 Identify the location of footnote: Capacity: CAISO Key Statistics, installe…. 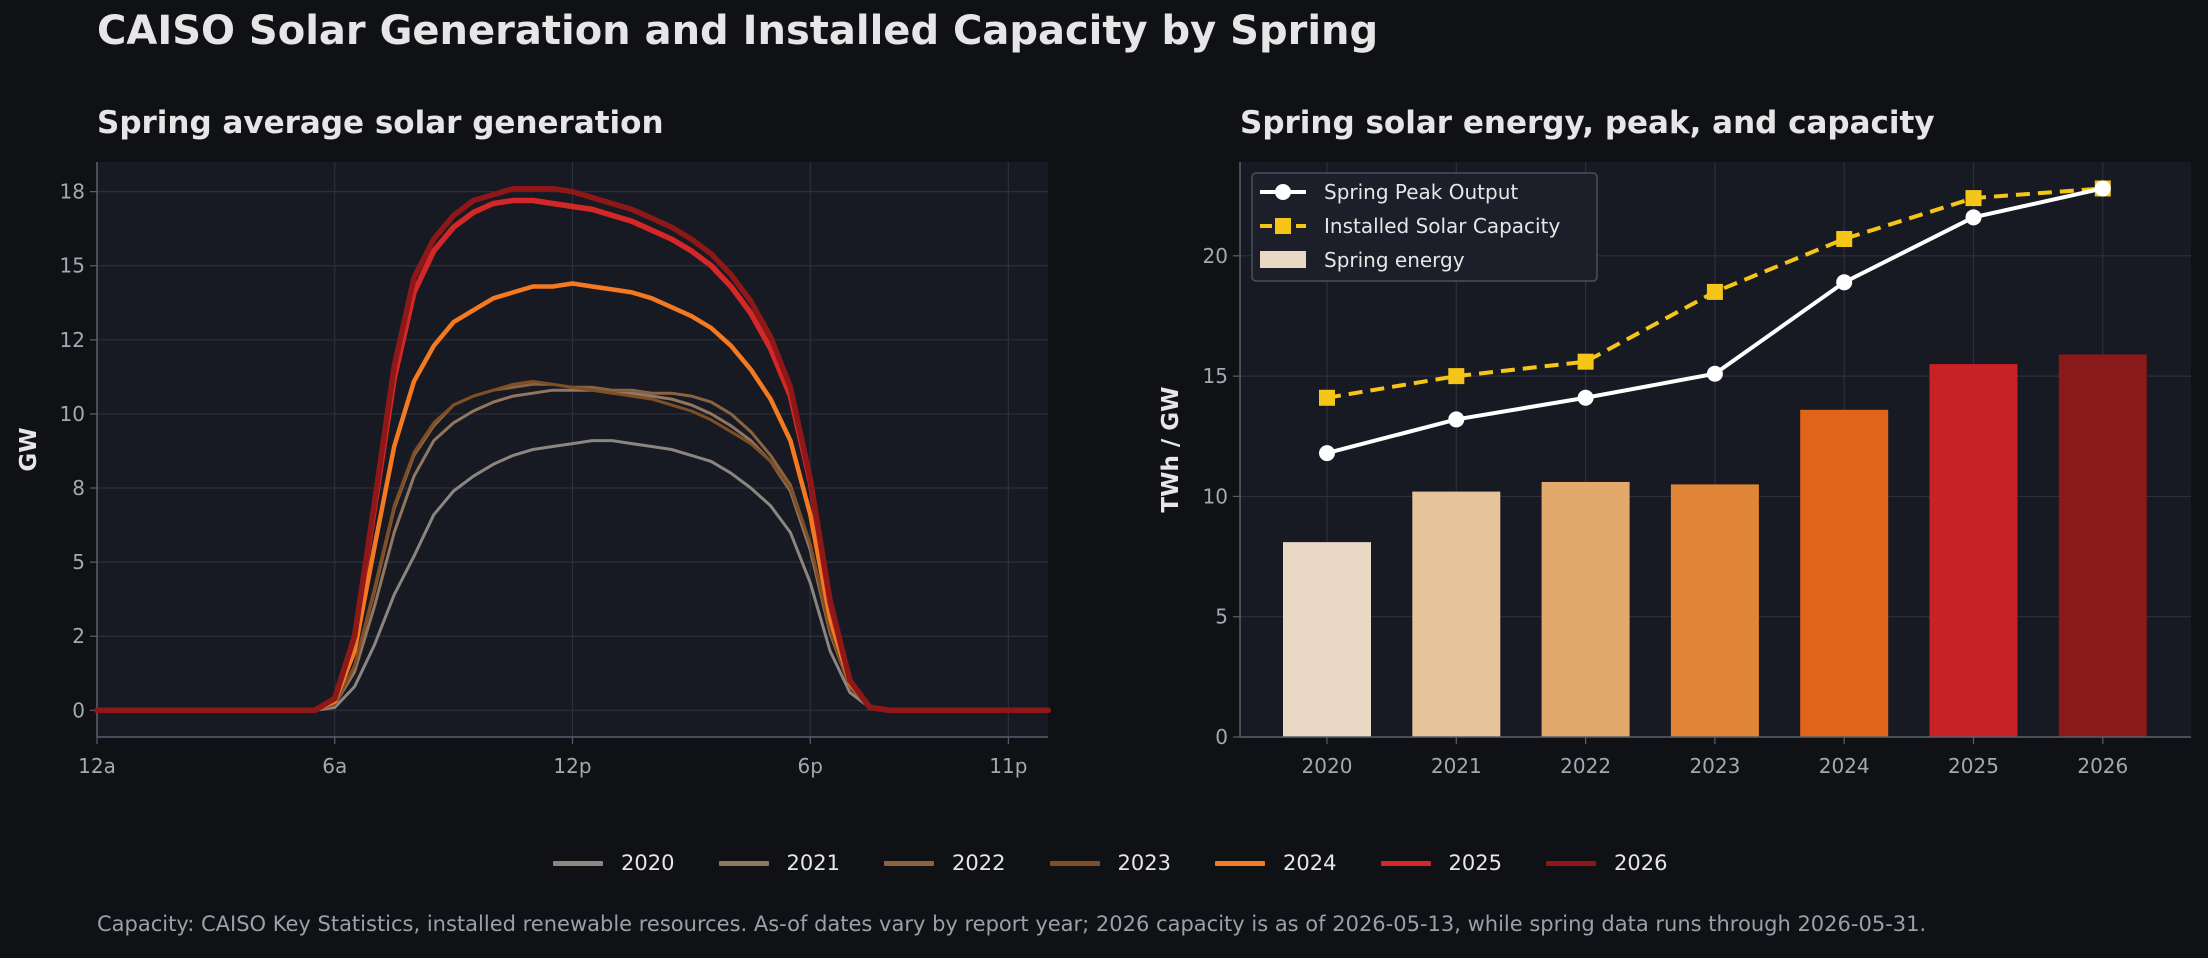
(1012, 924).